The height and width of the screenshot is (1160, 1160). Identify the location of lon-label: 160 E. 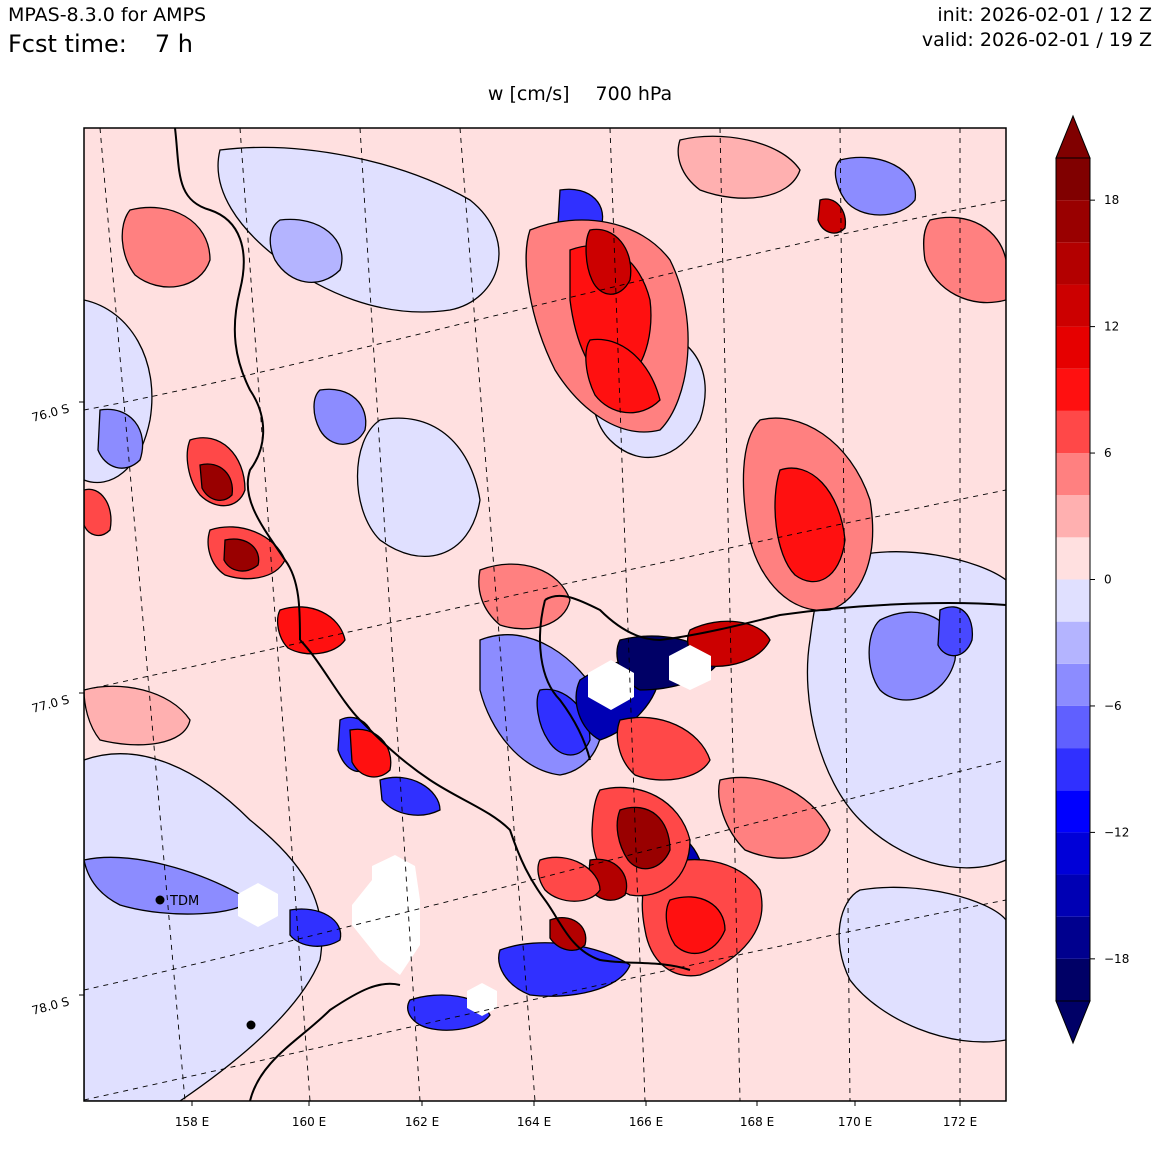
(309, 1122).